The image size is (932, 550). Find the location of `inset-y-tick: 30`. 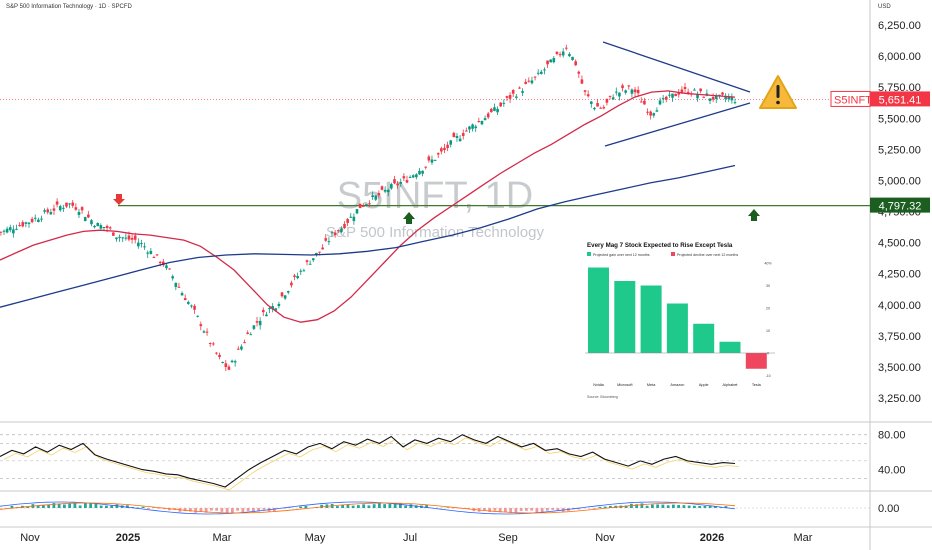

inset-y-tick: 30 is located at coordinates (768, 286).